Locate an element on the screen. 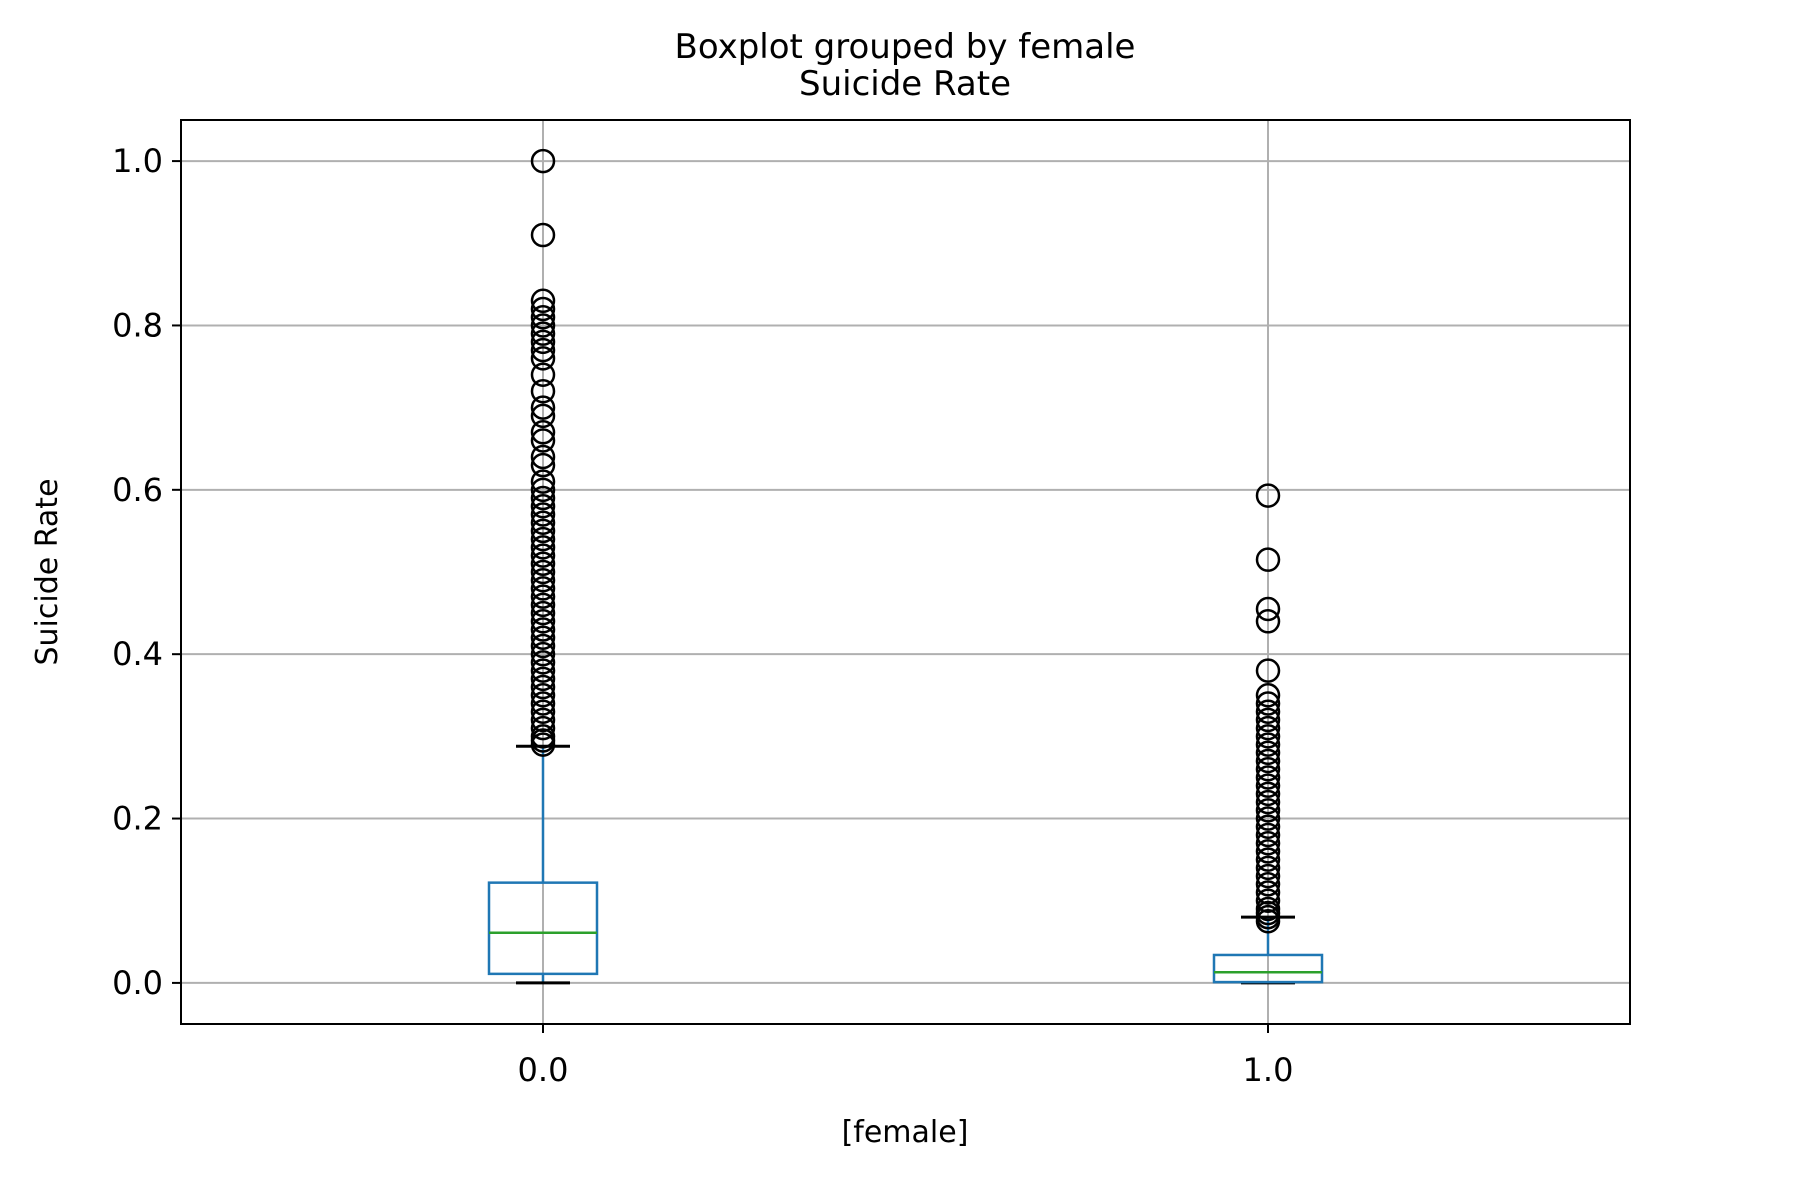  y-tick-label: 0.8 is located at coordinates (137, 325).